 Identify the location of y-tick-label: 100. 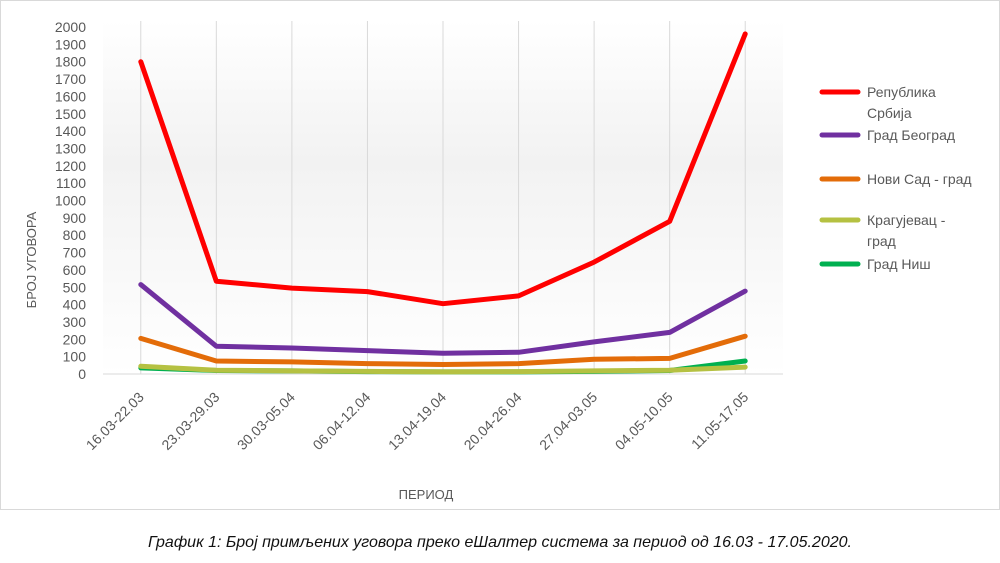
(75, 357).